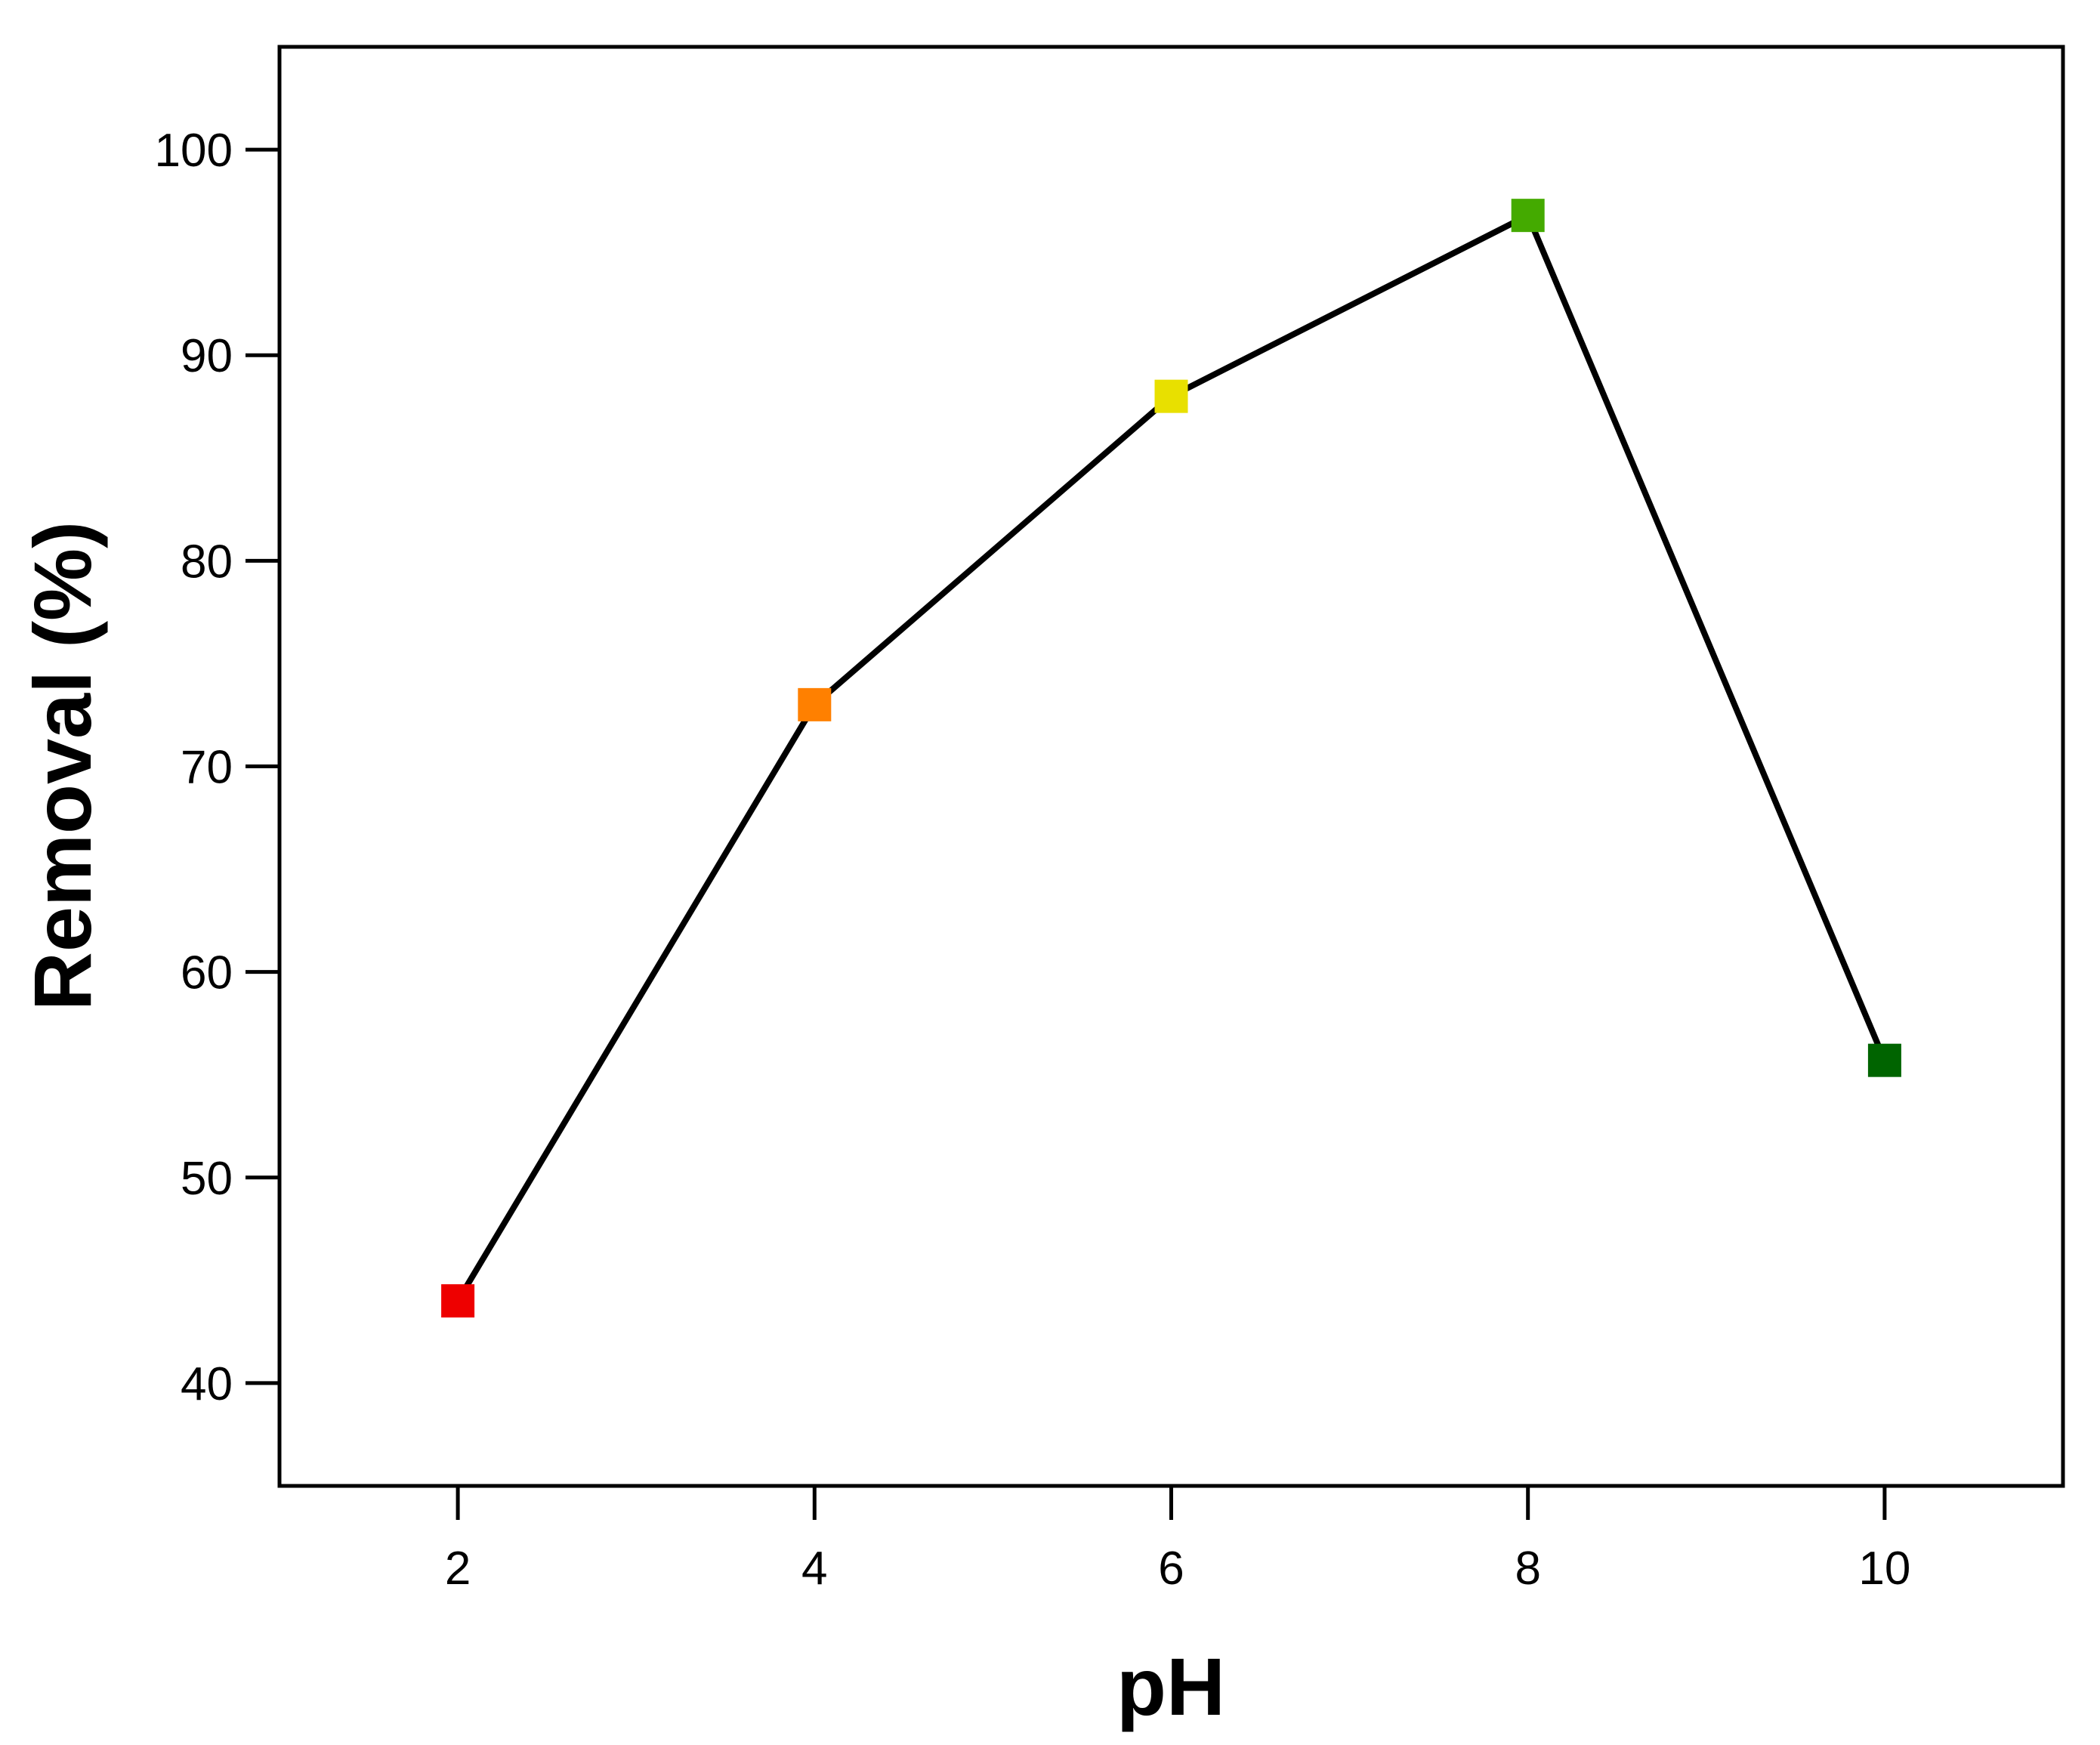  What do you see at coordinates (1884, 1569) in the screenshot?
I see `x-tick-label: 10` at bounding box center [1884, 1569].